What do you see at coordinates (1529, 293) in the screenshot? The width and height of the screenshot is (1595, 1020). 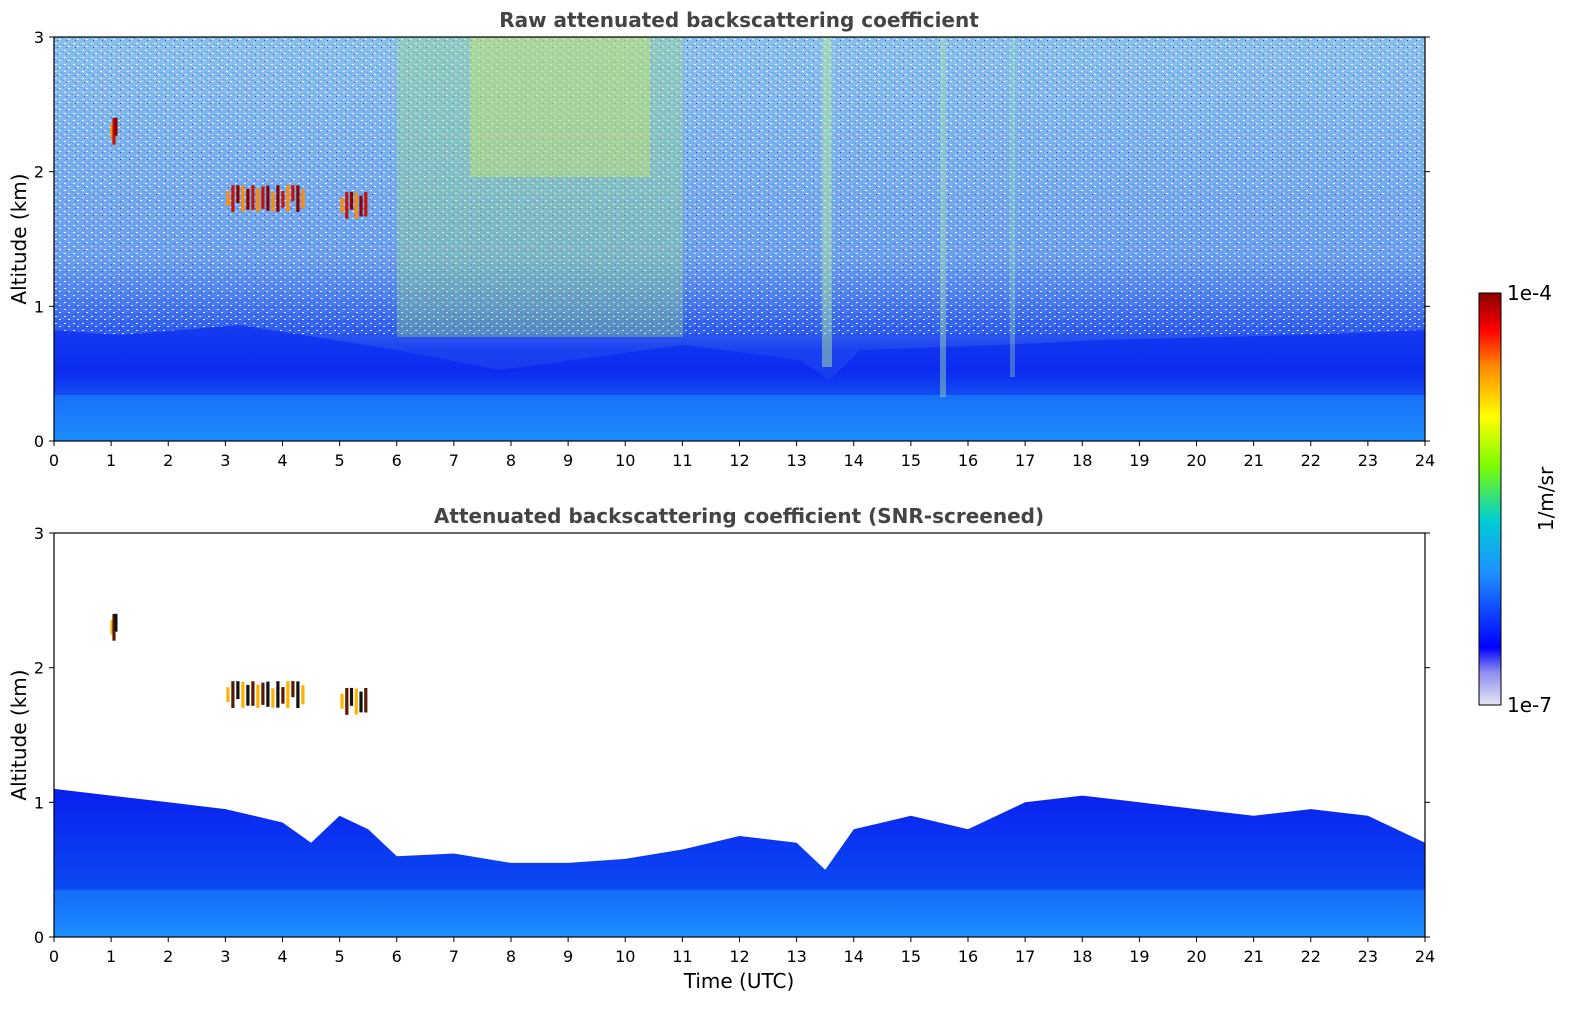 I see `colorbar-max-label: 1e-4` at bounding box center [1529, 293].